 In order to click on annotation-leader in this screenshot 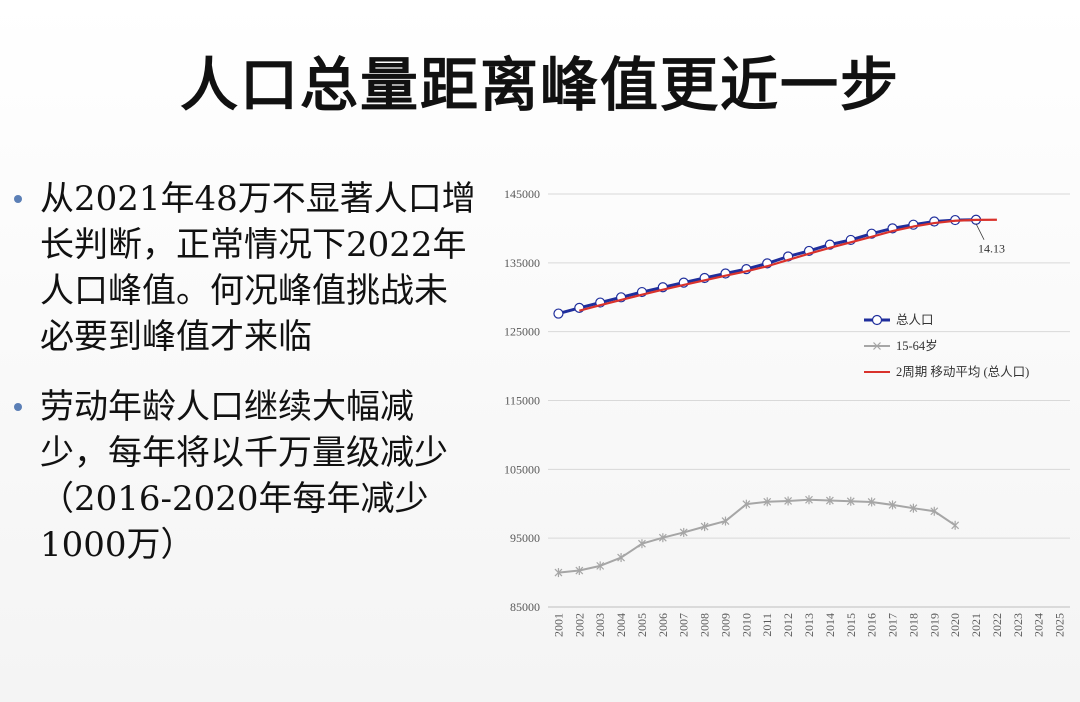, I will do `click(980, 231)`.